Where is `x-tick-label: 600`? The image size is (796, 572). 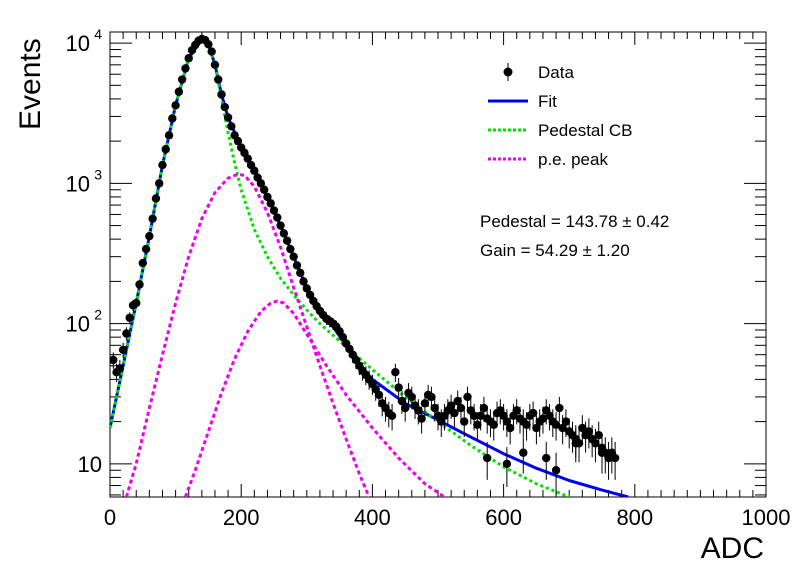
x-tick-label: 600 is located at coordinates (503, 517).